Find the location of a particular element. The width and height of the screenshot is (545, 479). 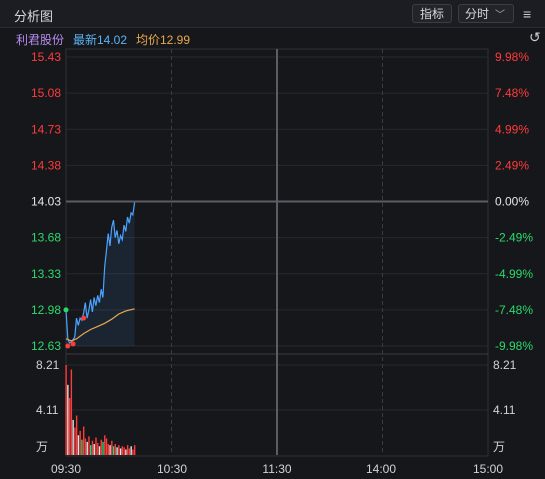

refresh-icon: ↺ is located at coordinates (535, 37).